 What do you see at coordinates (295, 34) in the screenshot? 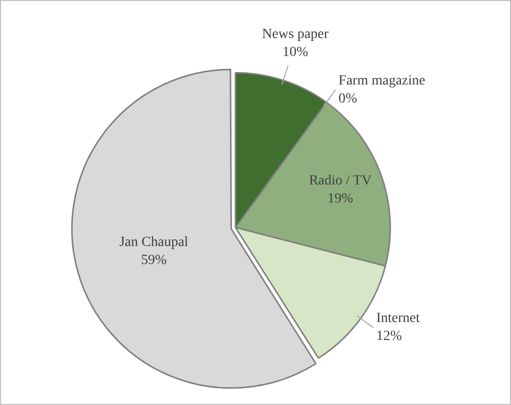
I see `slice-label: News paper` at bounding box center [295, 34].